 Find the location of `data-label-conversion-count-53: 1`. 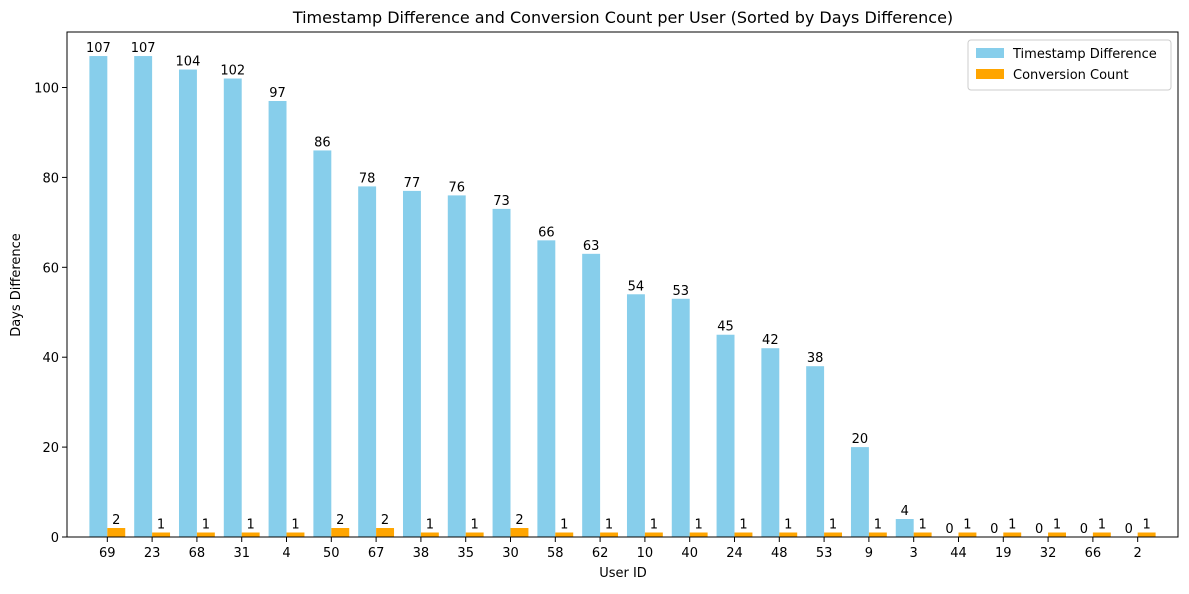

data-label-conversion-count-53: 1 is located at coordinates (833, 525).